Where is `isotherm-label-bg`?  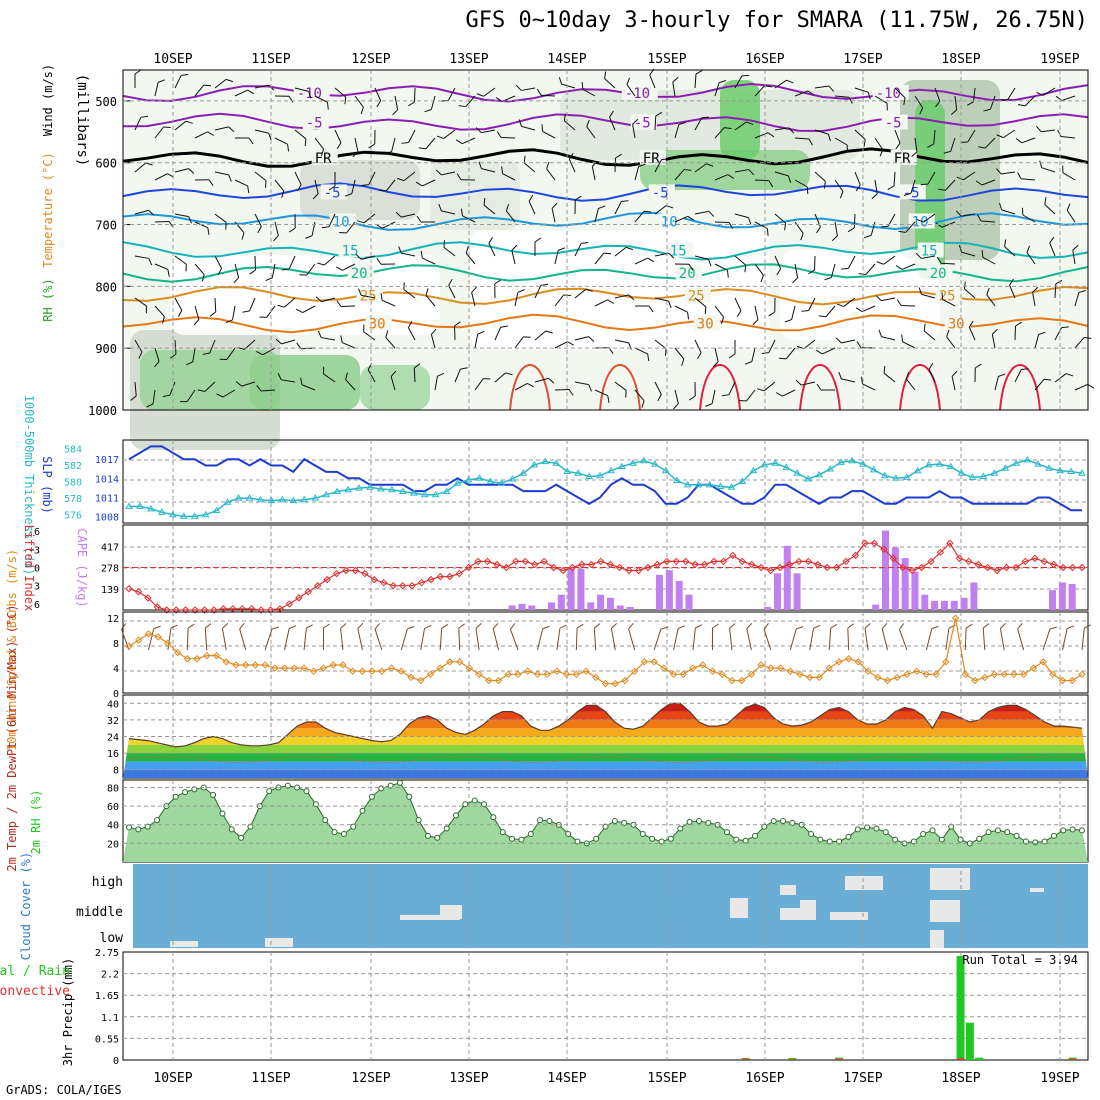
isotherm-label-bg is located at coordinates (903, 157).